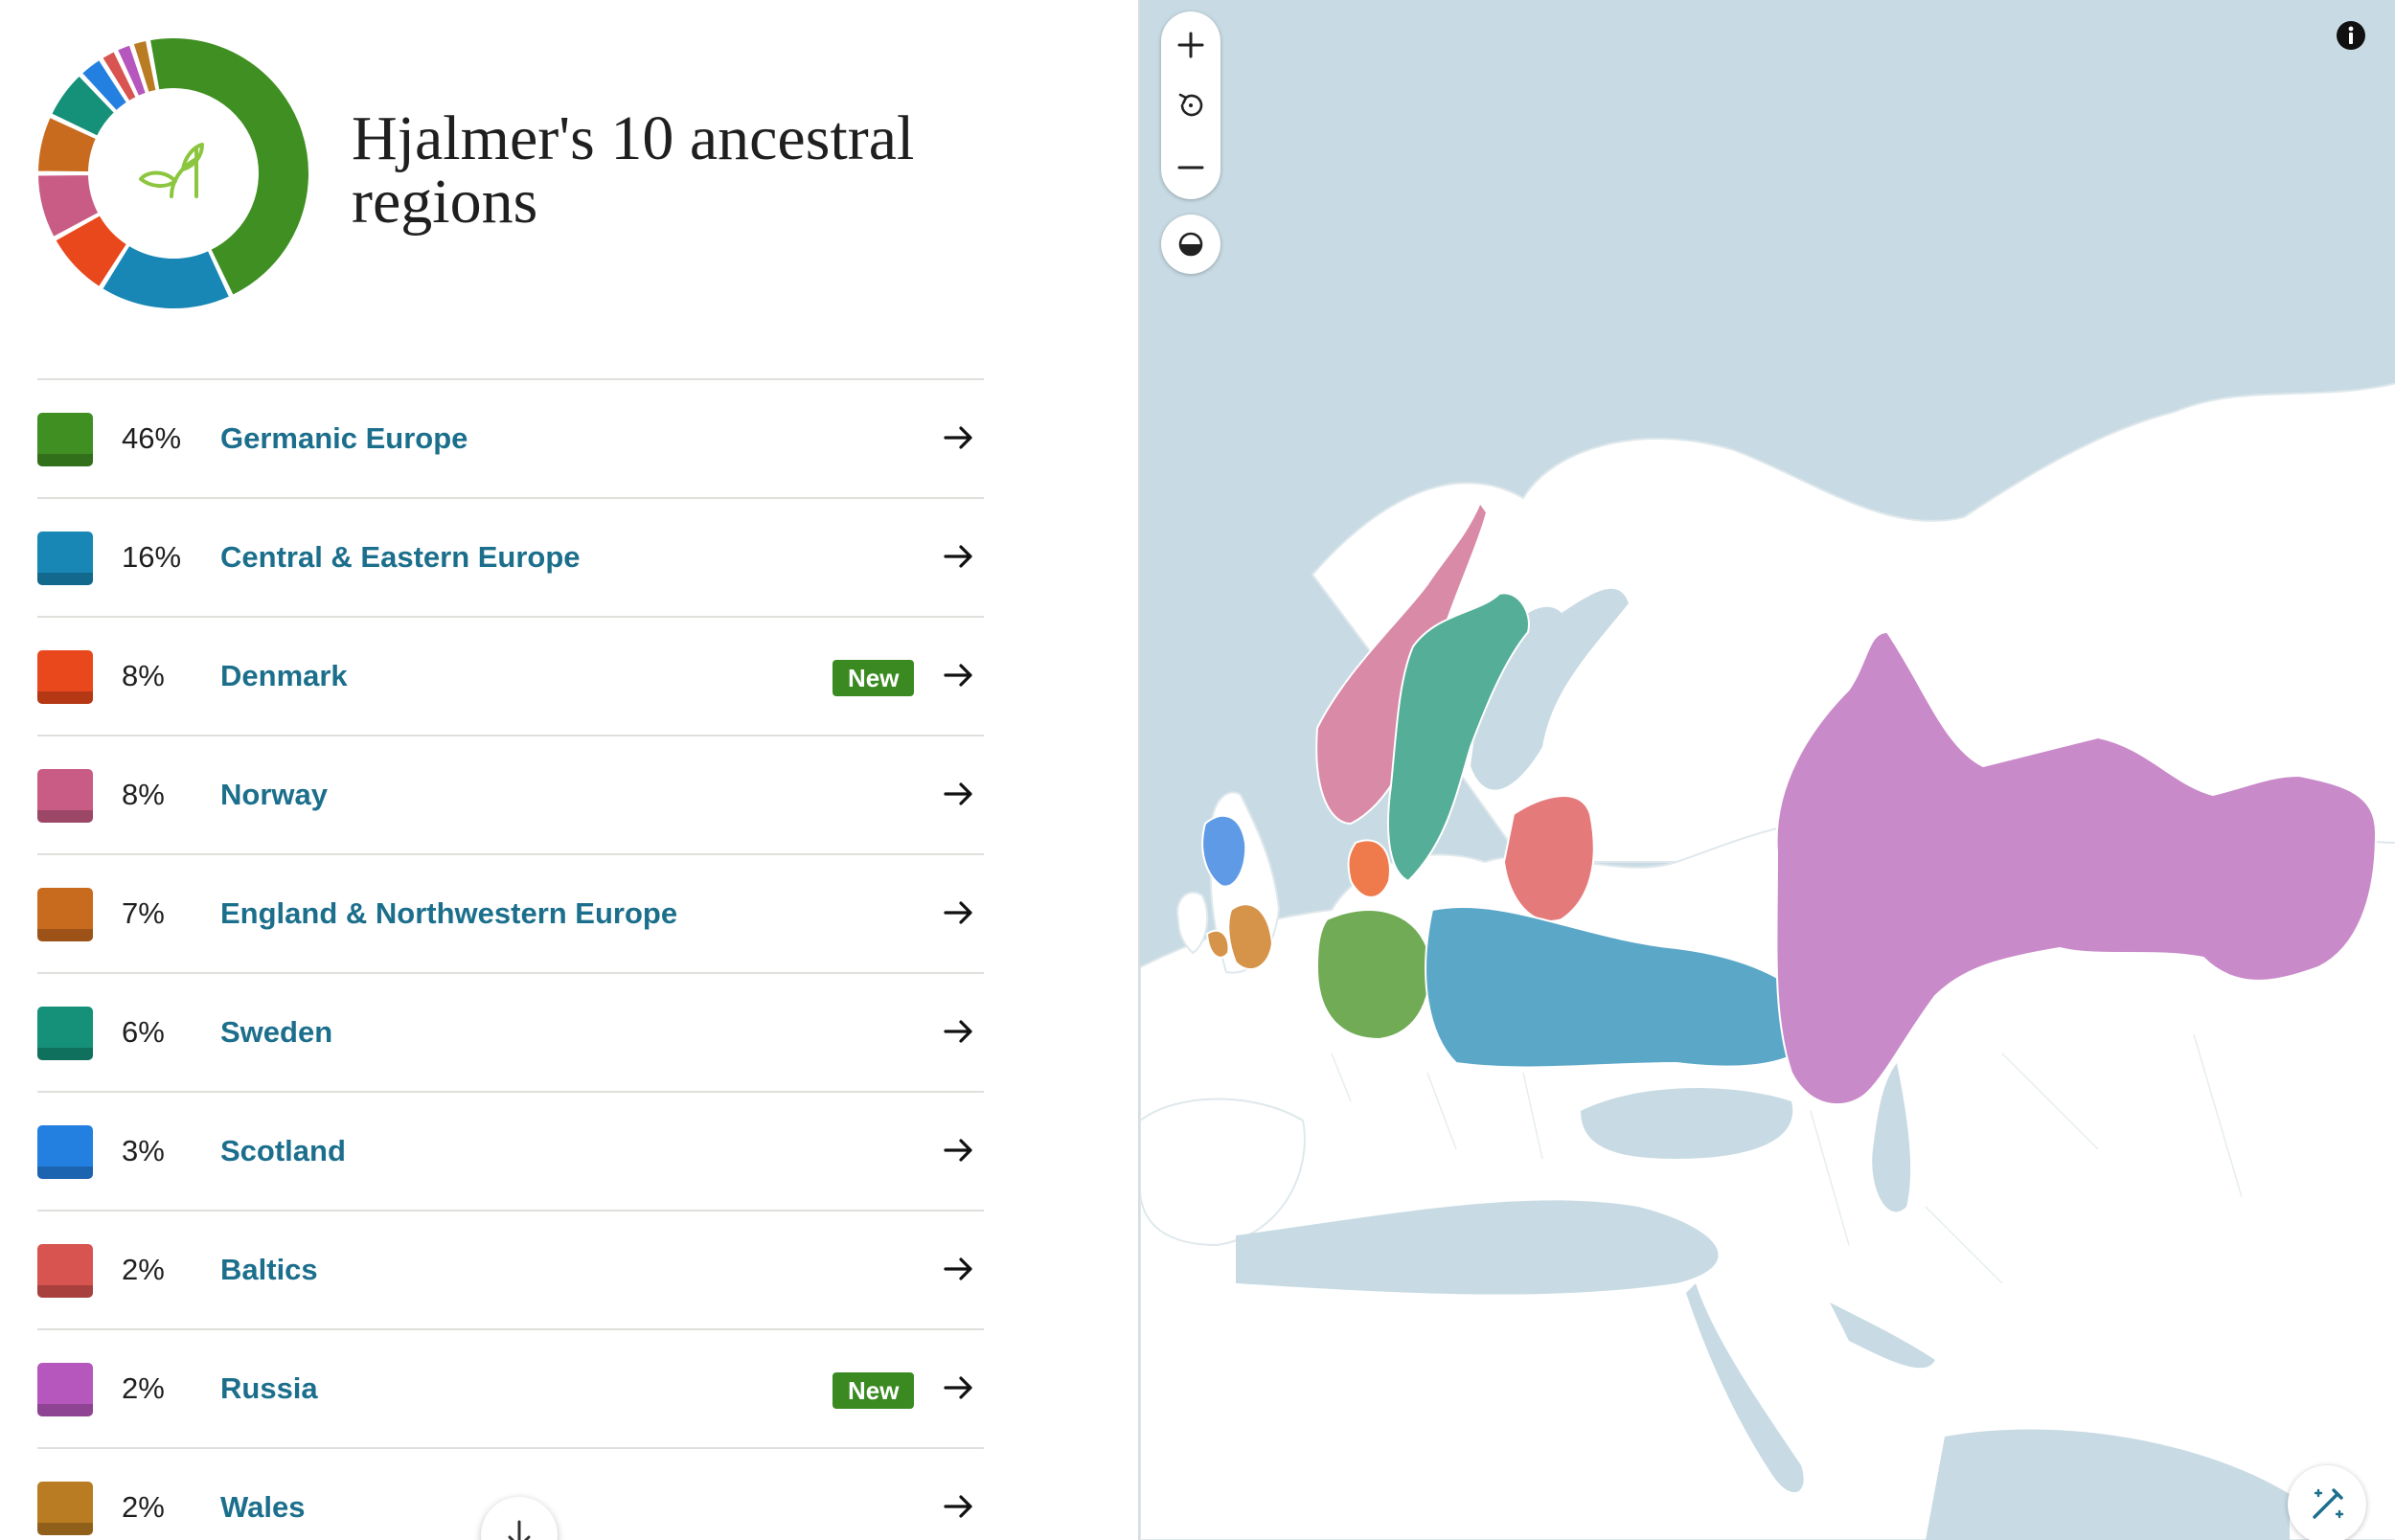 This screenshot has width=2395, height=1540. I want to click on region-england, so click(1250, 937).